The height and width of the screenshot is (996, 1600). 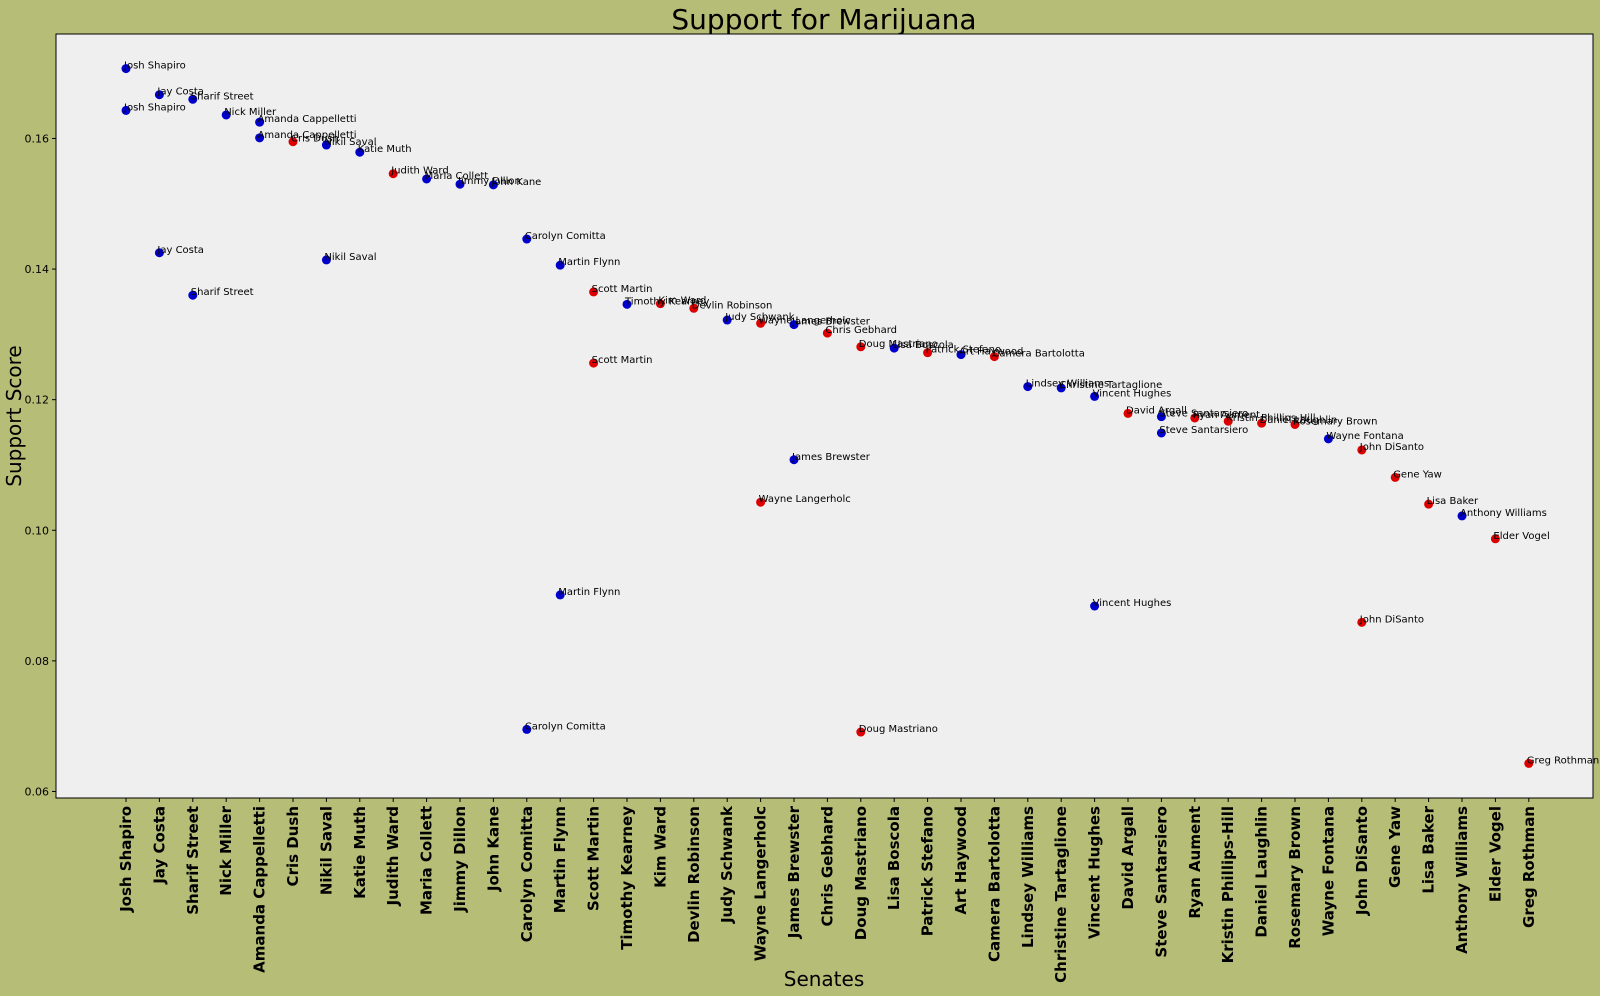 I want to click on point-label: John DiSanto, so click(x=1391, y=447).